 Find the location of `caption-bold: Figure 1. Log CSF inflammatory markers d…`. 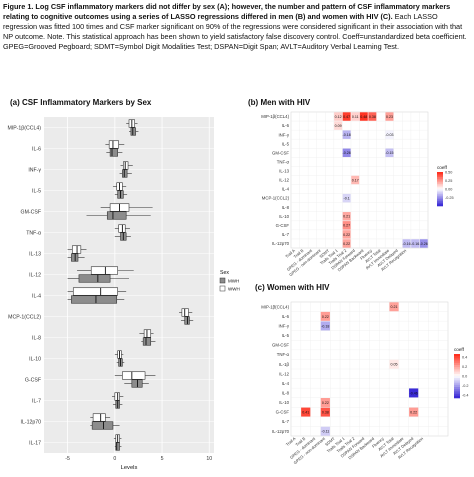

caption-bold: Figure 1. Log CSF inflammatory markers d… is located at coordinates (227, 11).